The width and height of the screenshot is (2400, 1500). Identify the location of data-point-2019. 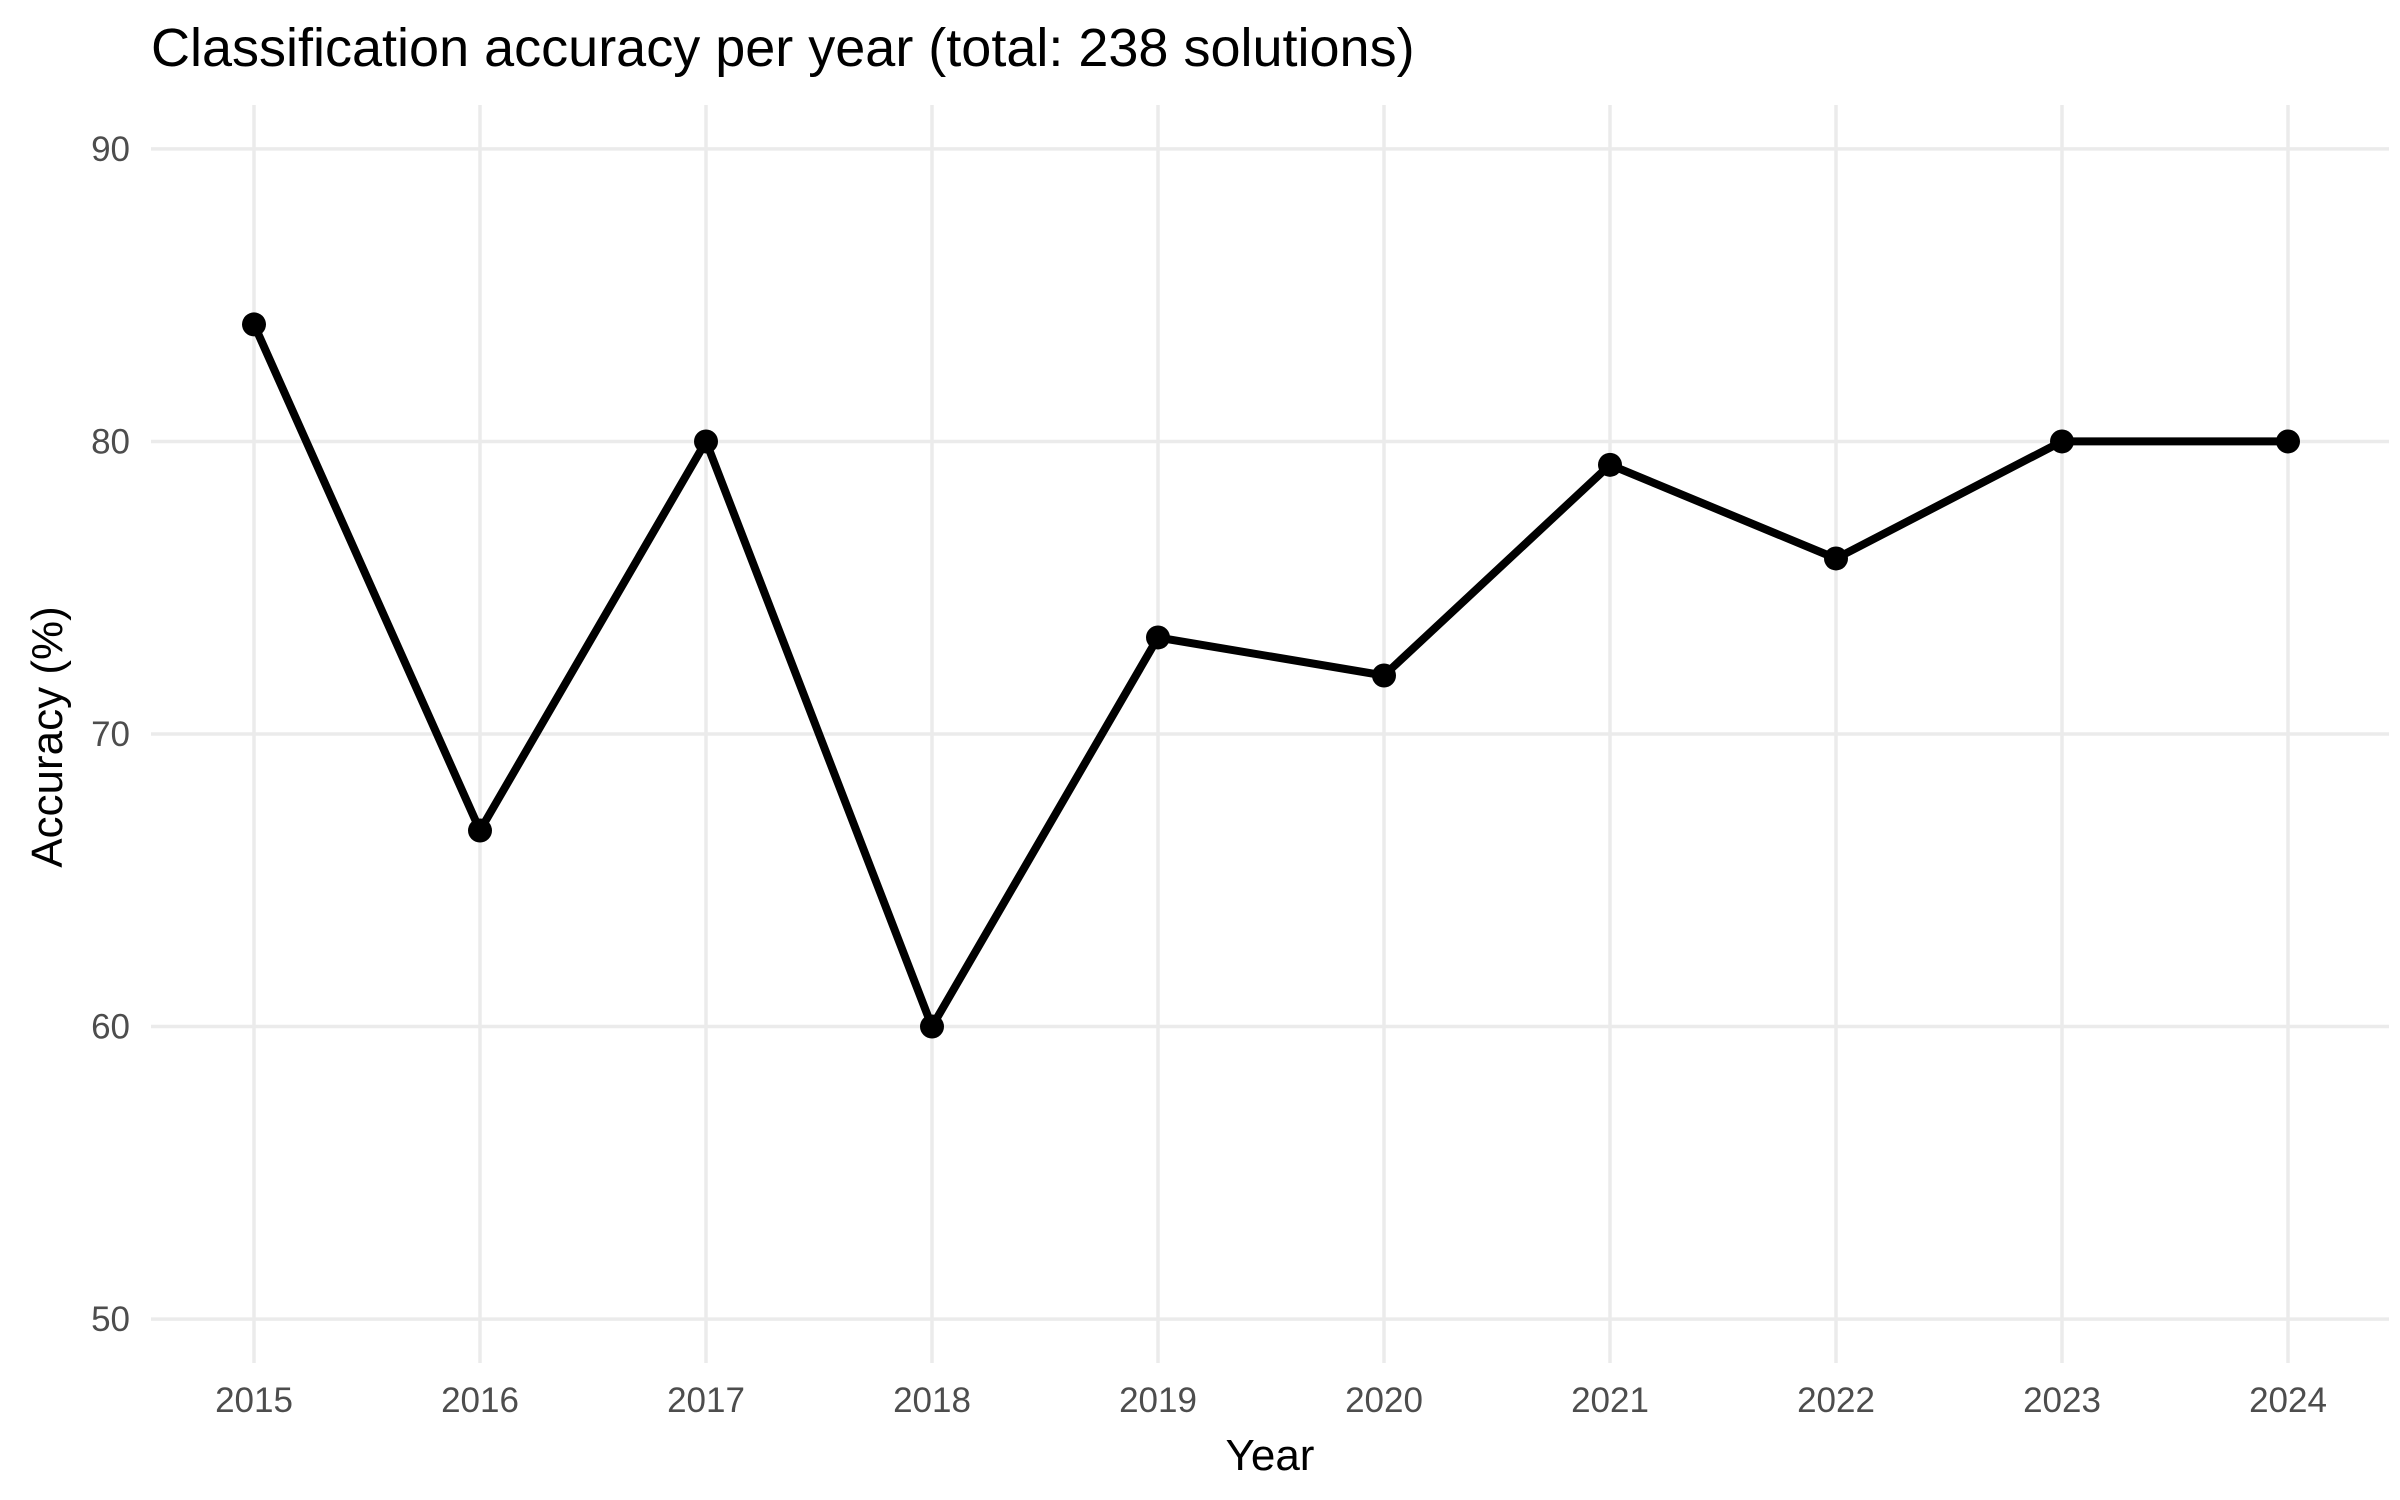
(1158, 637).